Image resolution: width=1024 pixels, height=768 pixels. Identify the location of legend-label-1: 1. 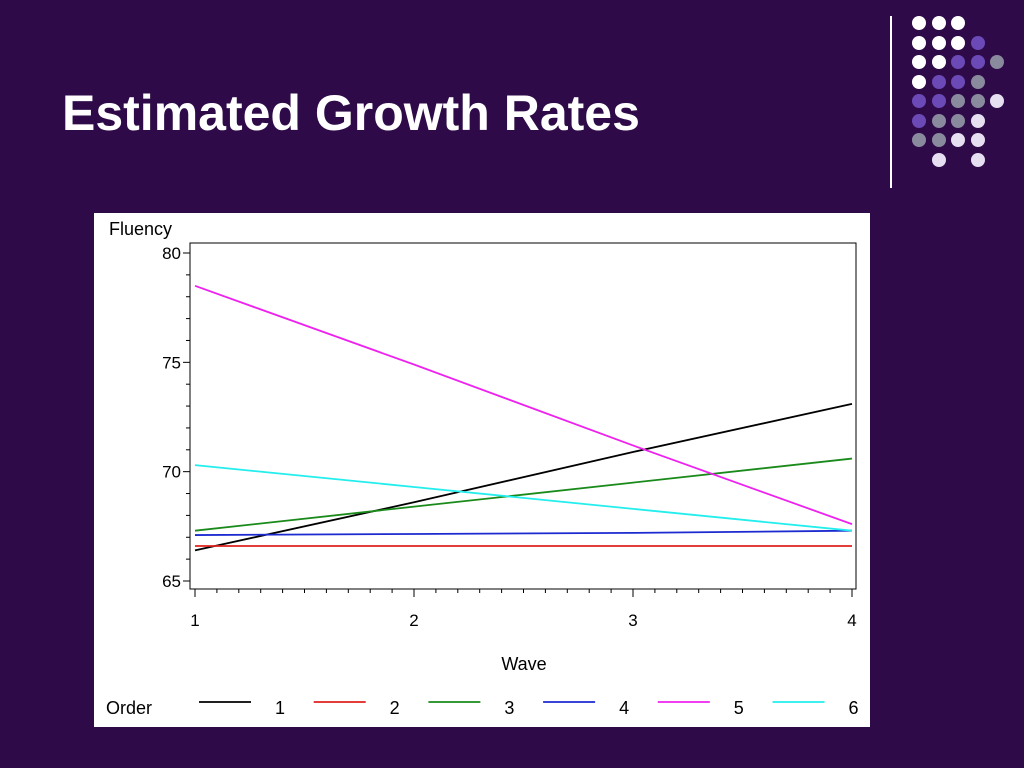
(280, 708).